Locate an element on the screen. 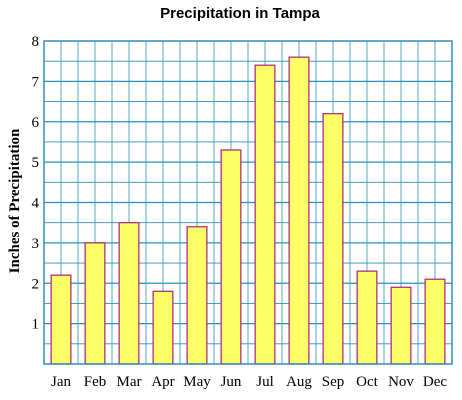 The image size is (462, 400). bar-oct is located at coordinates (367, 317).